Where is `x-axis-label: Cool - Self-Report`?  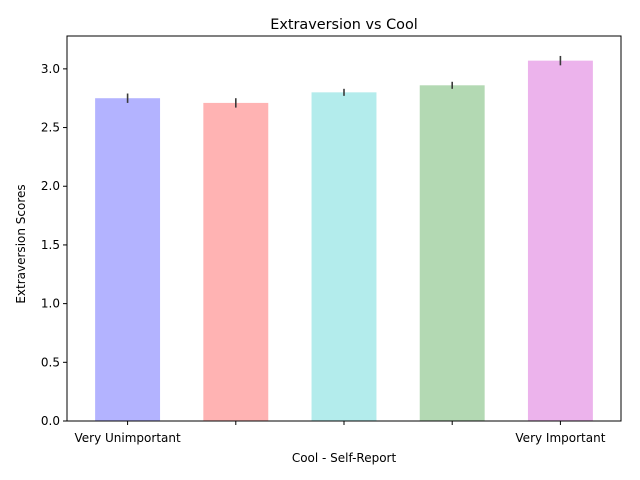
x-axis-label: Cool - Self-Report is located at coordinates (344, 458).